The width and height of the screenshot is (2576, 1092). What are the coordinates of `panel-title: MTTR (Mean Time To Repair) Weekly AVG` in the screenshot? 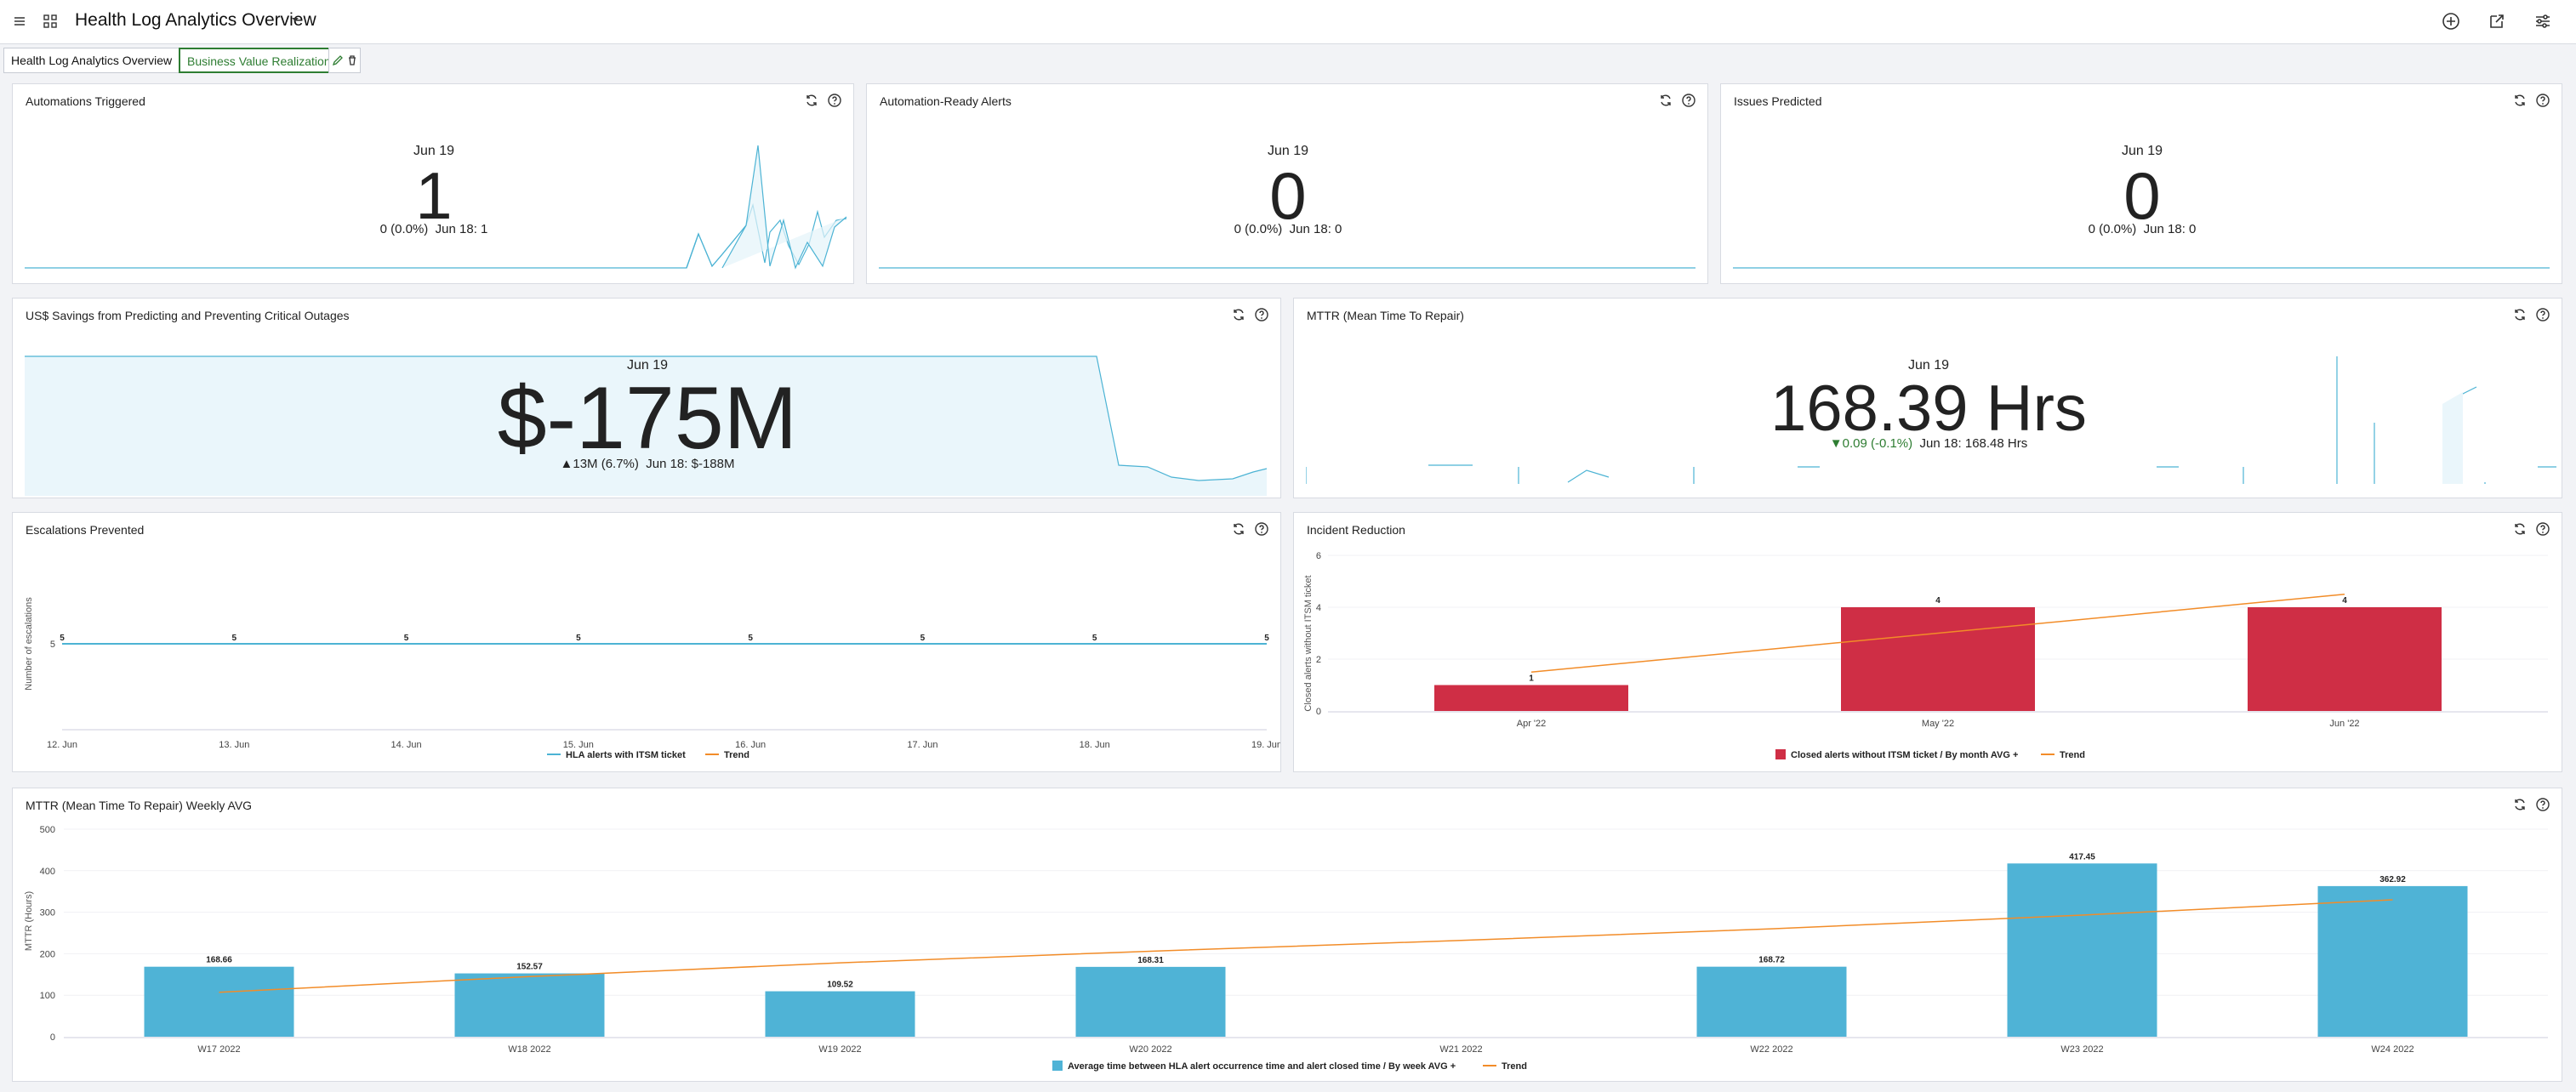 It's located at (139, 805).